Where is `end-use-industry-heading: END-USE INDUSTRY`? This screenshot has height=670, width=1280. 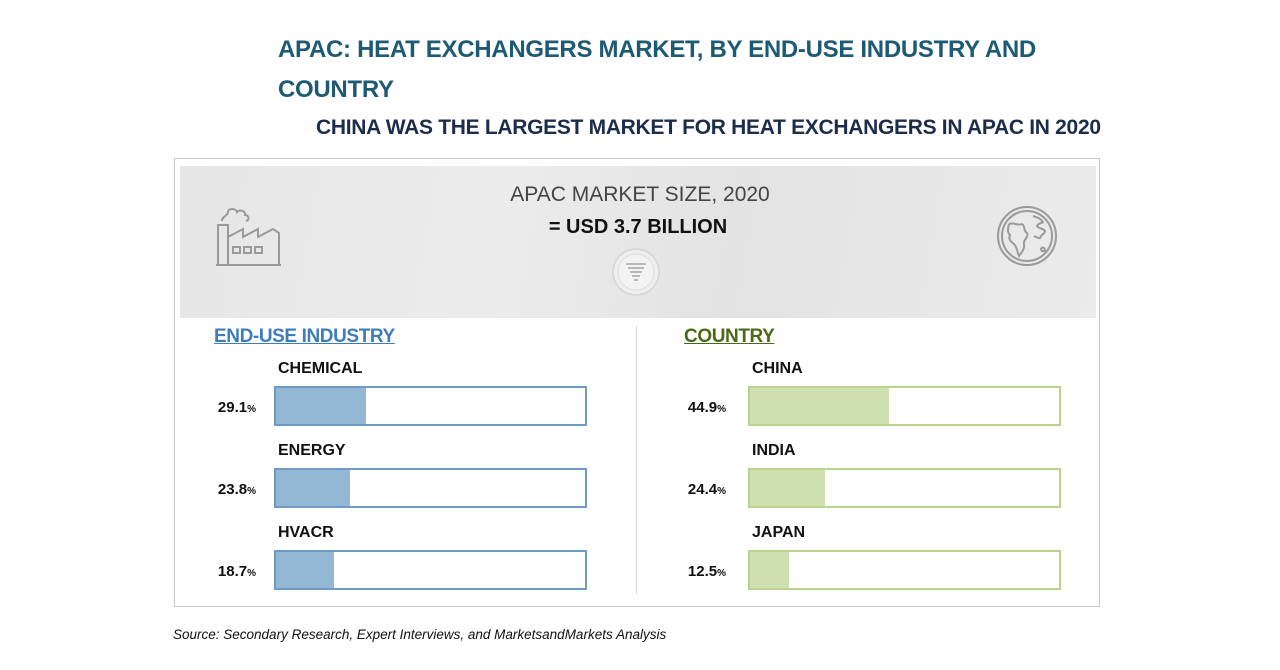 end-use-industry-heading: END-USE INDUSTRY is located at coordinates (304, 336).